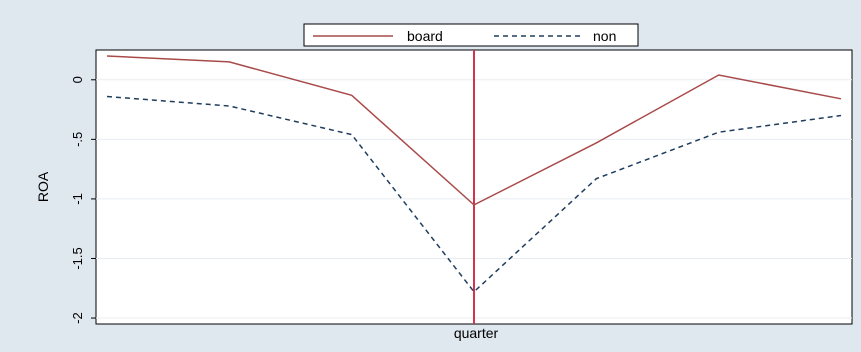 Image resolution: width=861 pixels, height=352 pixels. Describe the element at coordinates (77, 79) in the screenshot. I see `y-tick-label: 0` at that location.